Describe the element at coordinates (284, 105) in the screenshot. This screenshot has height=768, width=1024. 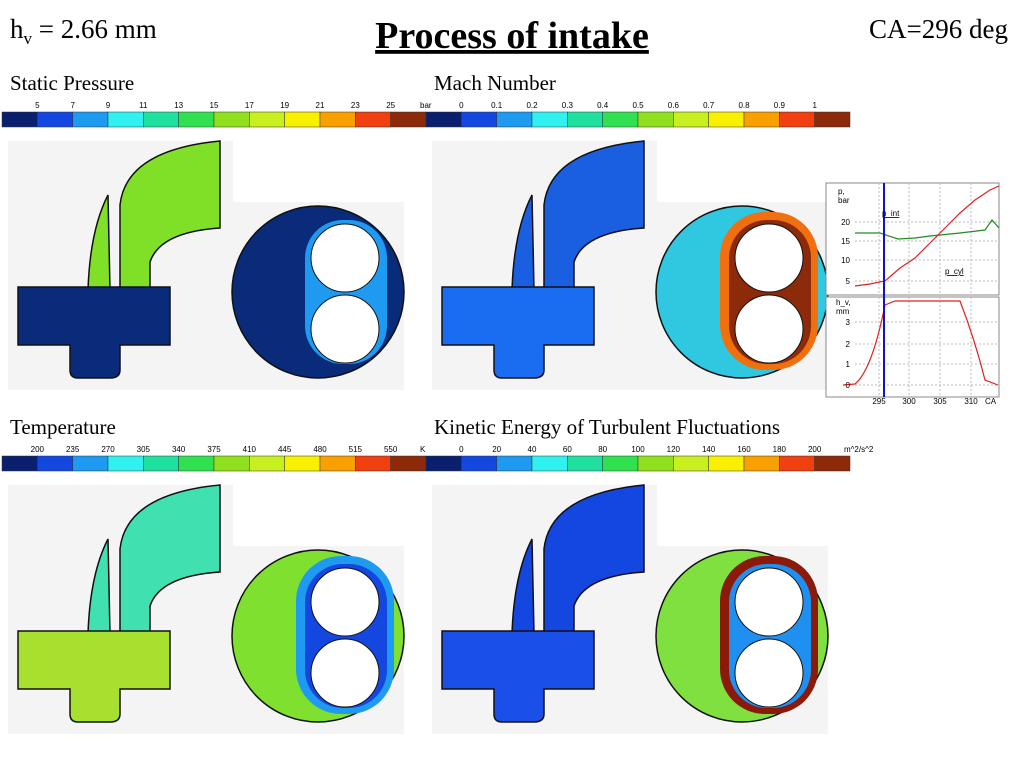
I see `colorbar-tick: 19` at that location.